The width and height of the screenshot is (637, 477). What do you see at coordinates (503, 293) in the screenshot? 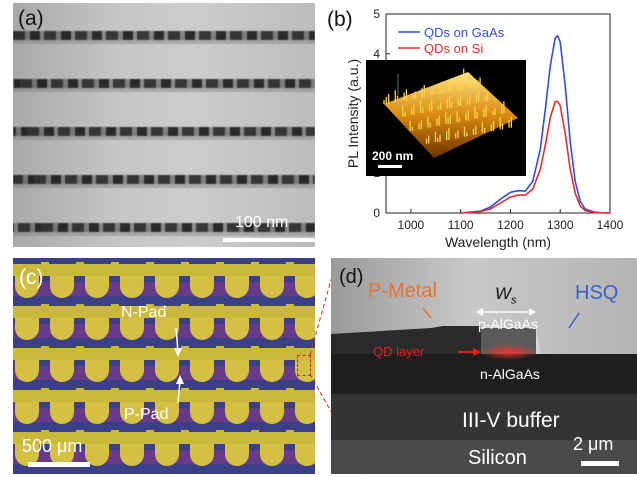
I see `width-symbol: W` at bounding box center [503, 293].